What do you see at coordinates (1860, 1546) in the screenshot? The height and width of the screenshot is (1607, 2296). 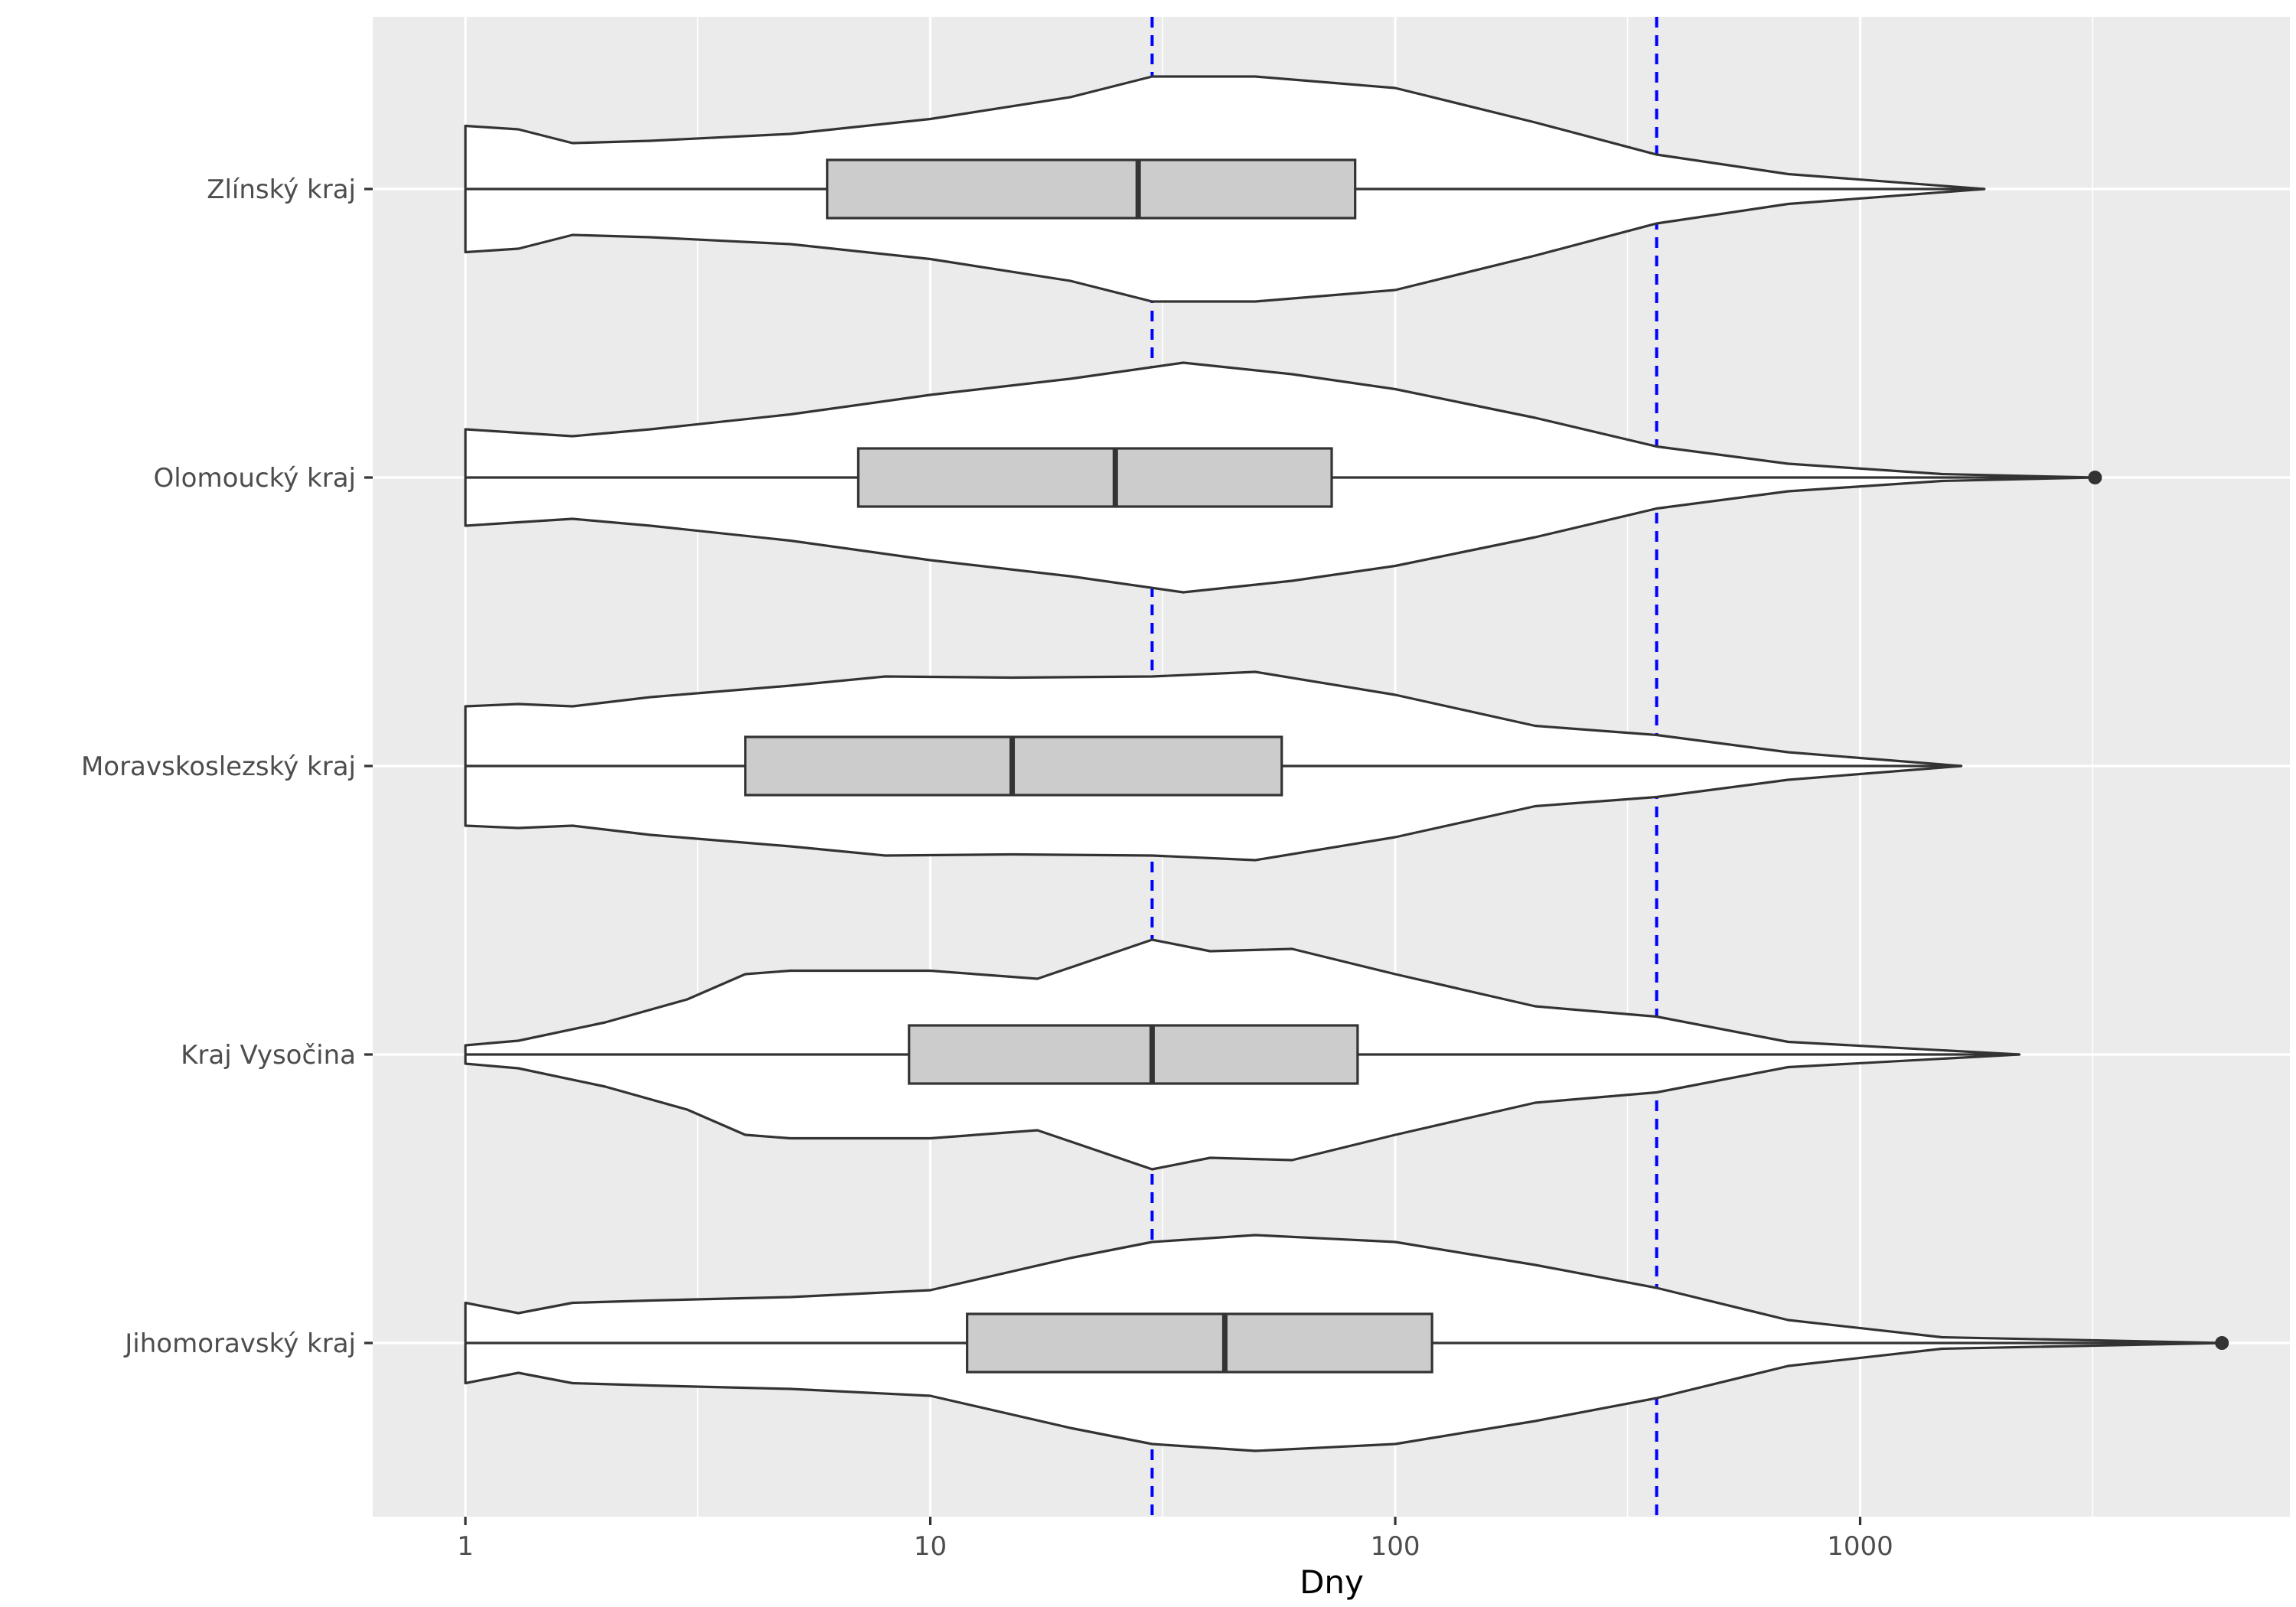 I see `x-tick-label: 1000` at bounding box center [1860, 1546].